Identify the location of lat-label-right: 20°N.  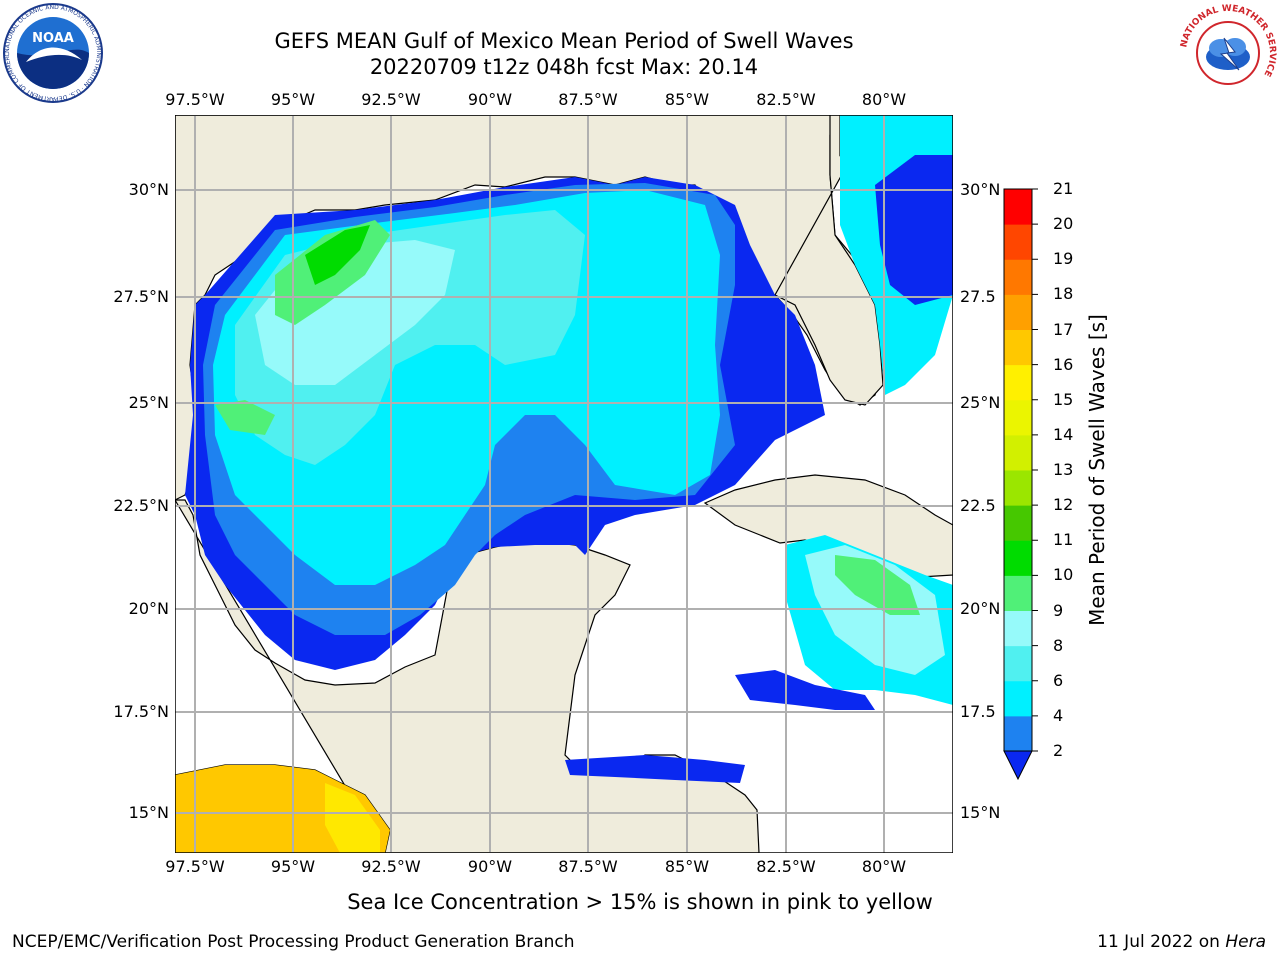
(980, 608).